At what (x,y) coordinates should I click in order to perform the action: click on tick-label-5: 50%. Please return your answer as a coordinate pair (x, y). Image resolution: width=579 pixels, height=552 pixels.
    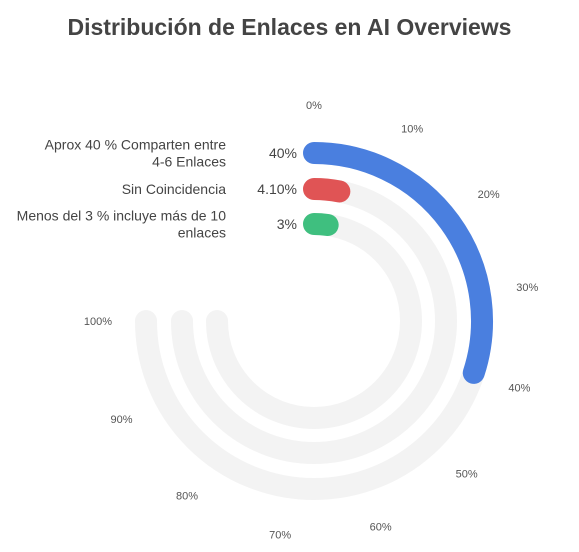
    Looking at the image, I should click on (467, 475).